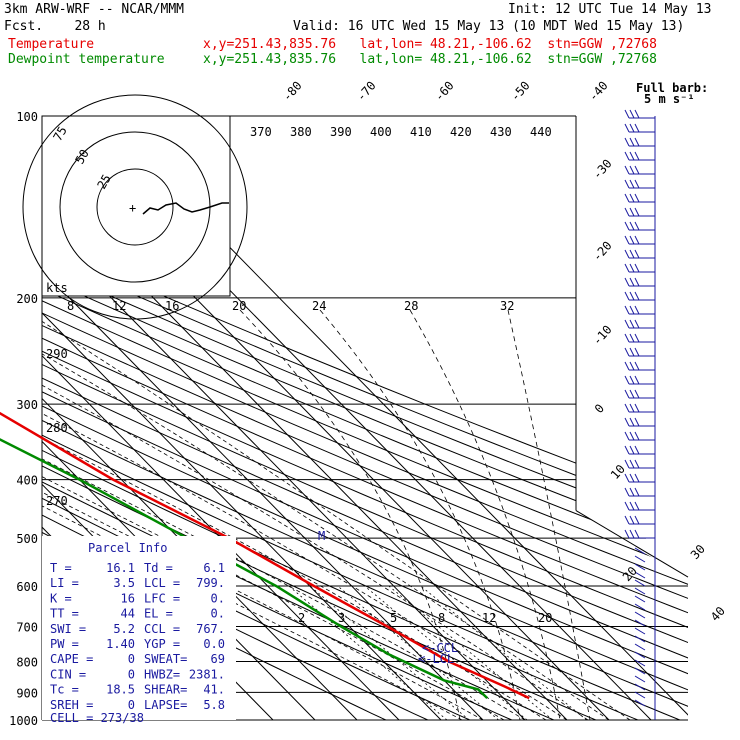  What do you see at coordinates (489, 618) in the screenshot?
I see `mixing-ratio-label: 12` at bounding box center [489, 618].